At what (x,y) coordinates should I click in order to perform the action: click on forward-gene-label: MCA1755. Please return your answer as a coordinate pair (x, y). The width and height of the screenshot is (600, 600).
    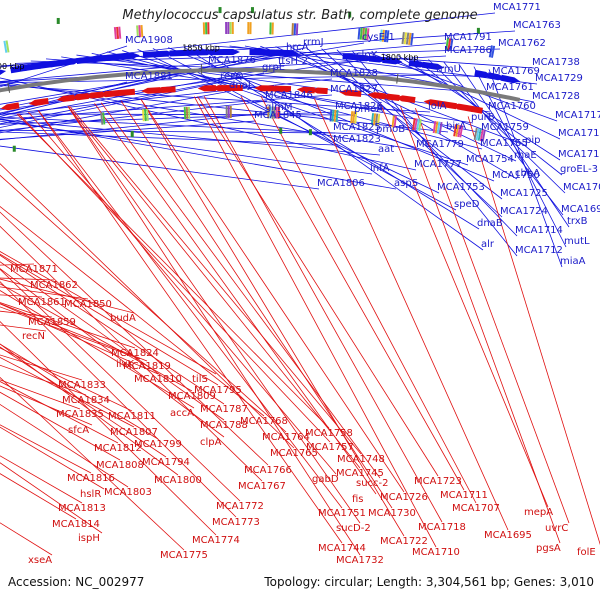
    Looking at the image, I should click on (504, 143).